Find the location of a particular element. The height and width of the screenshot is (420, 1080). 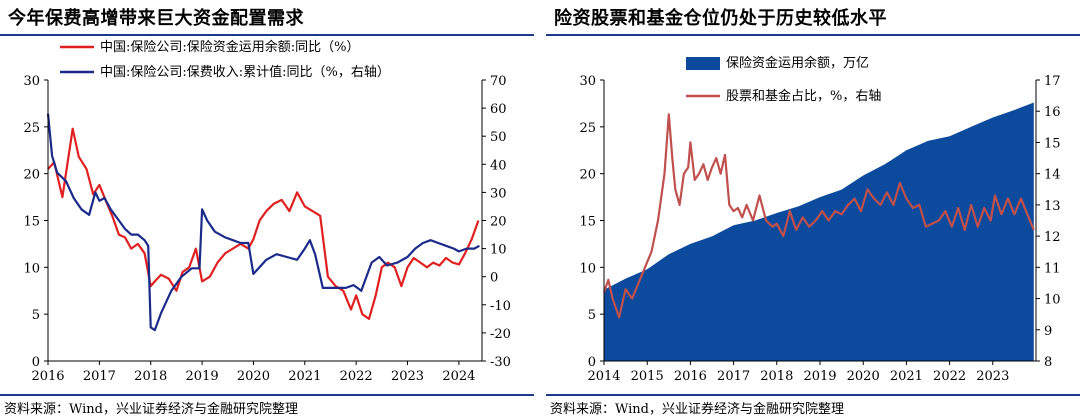

y-tick-label-right: 11 is located at coordinates (1052, 268).